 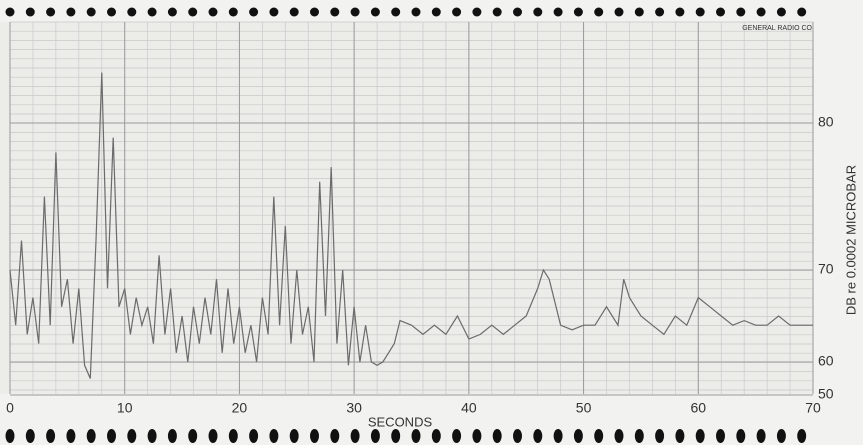 What do you see at coordinates (826, 394) in the screenshot?
I see `y-tick-label: 50` at bounding box center [826, 394].